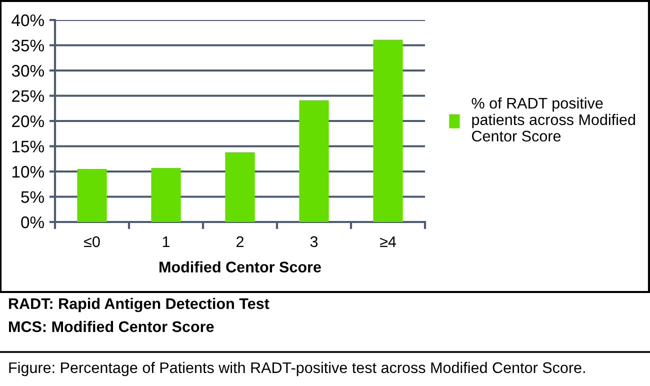  Describe the element at coordinates (28, 146) in the screenshot. I see `y-tick-label: 15%` at that location.